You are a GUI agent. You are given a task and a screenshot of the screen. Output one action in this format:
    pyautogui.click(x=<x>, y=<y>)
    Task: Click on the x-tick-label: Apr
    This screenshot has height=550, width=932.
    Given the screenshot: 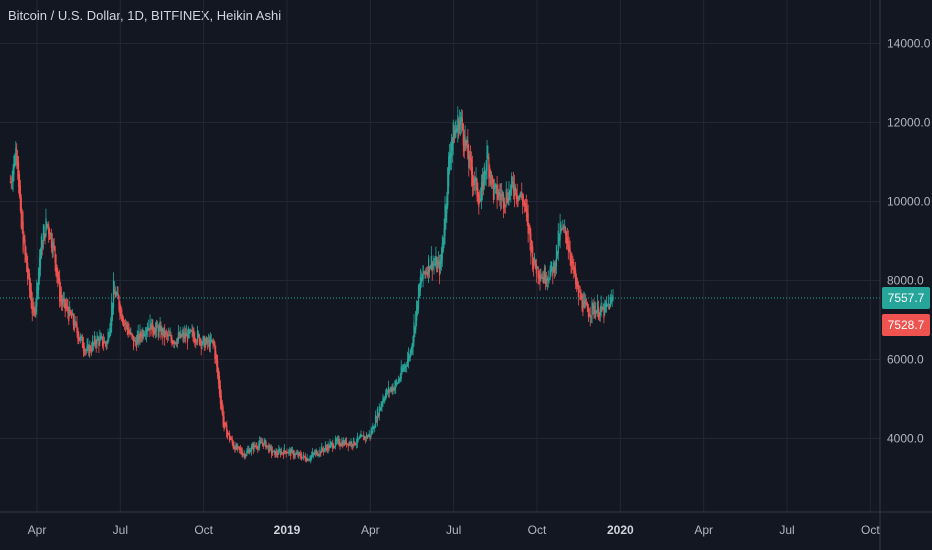 What is the action you would take?
    pyautogui.click(x=703, y=530)
    